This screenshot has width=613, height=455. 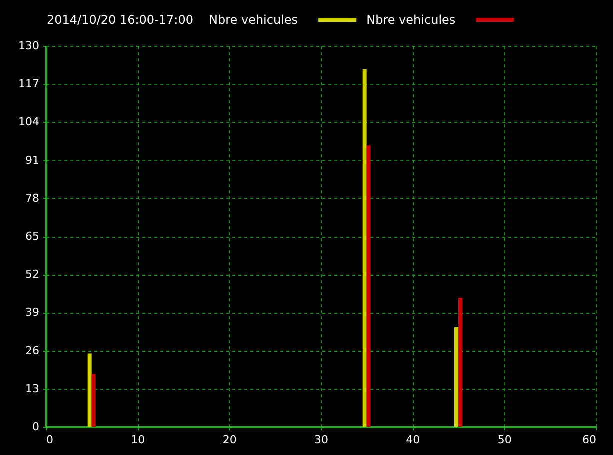 What do you see at coordinates (505, 440) in the screenshot?
I see `x-tick-label: 50` at bounding box center [505, 440].